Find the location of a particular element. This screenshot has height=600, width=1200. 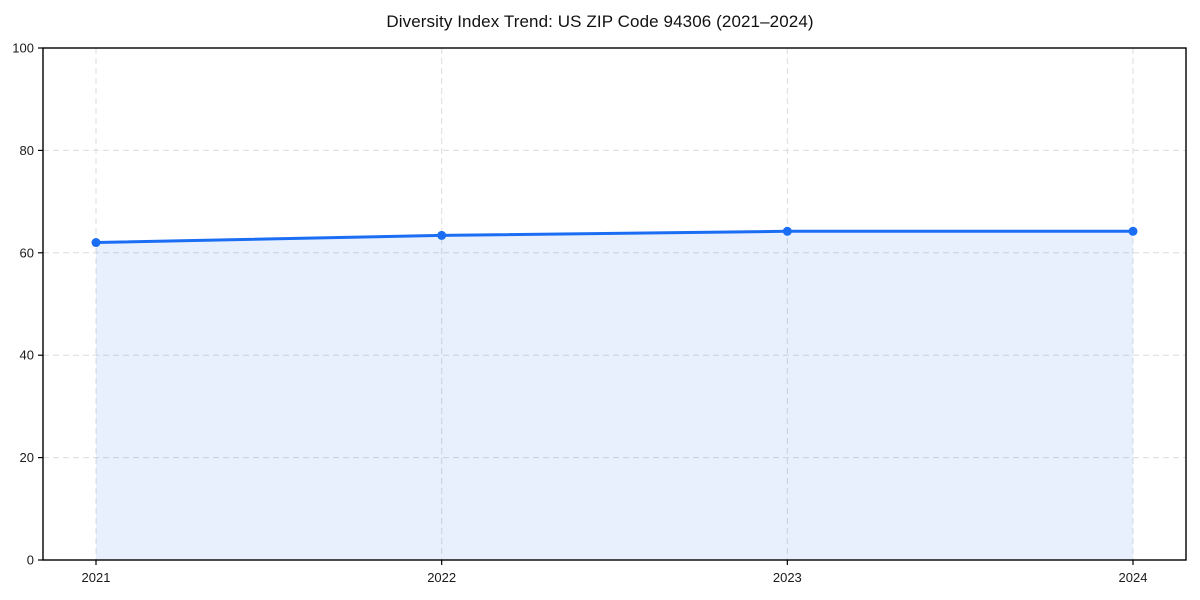

x-tick-label-2022: 2022 is located at coordinates (441, 577).